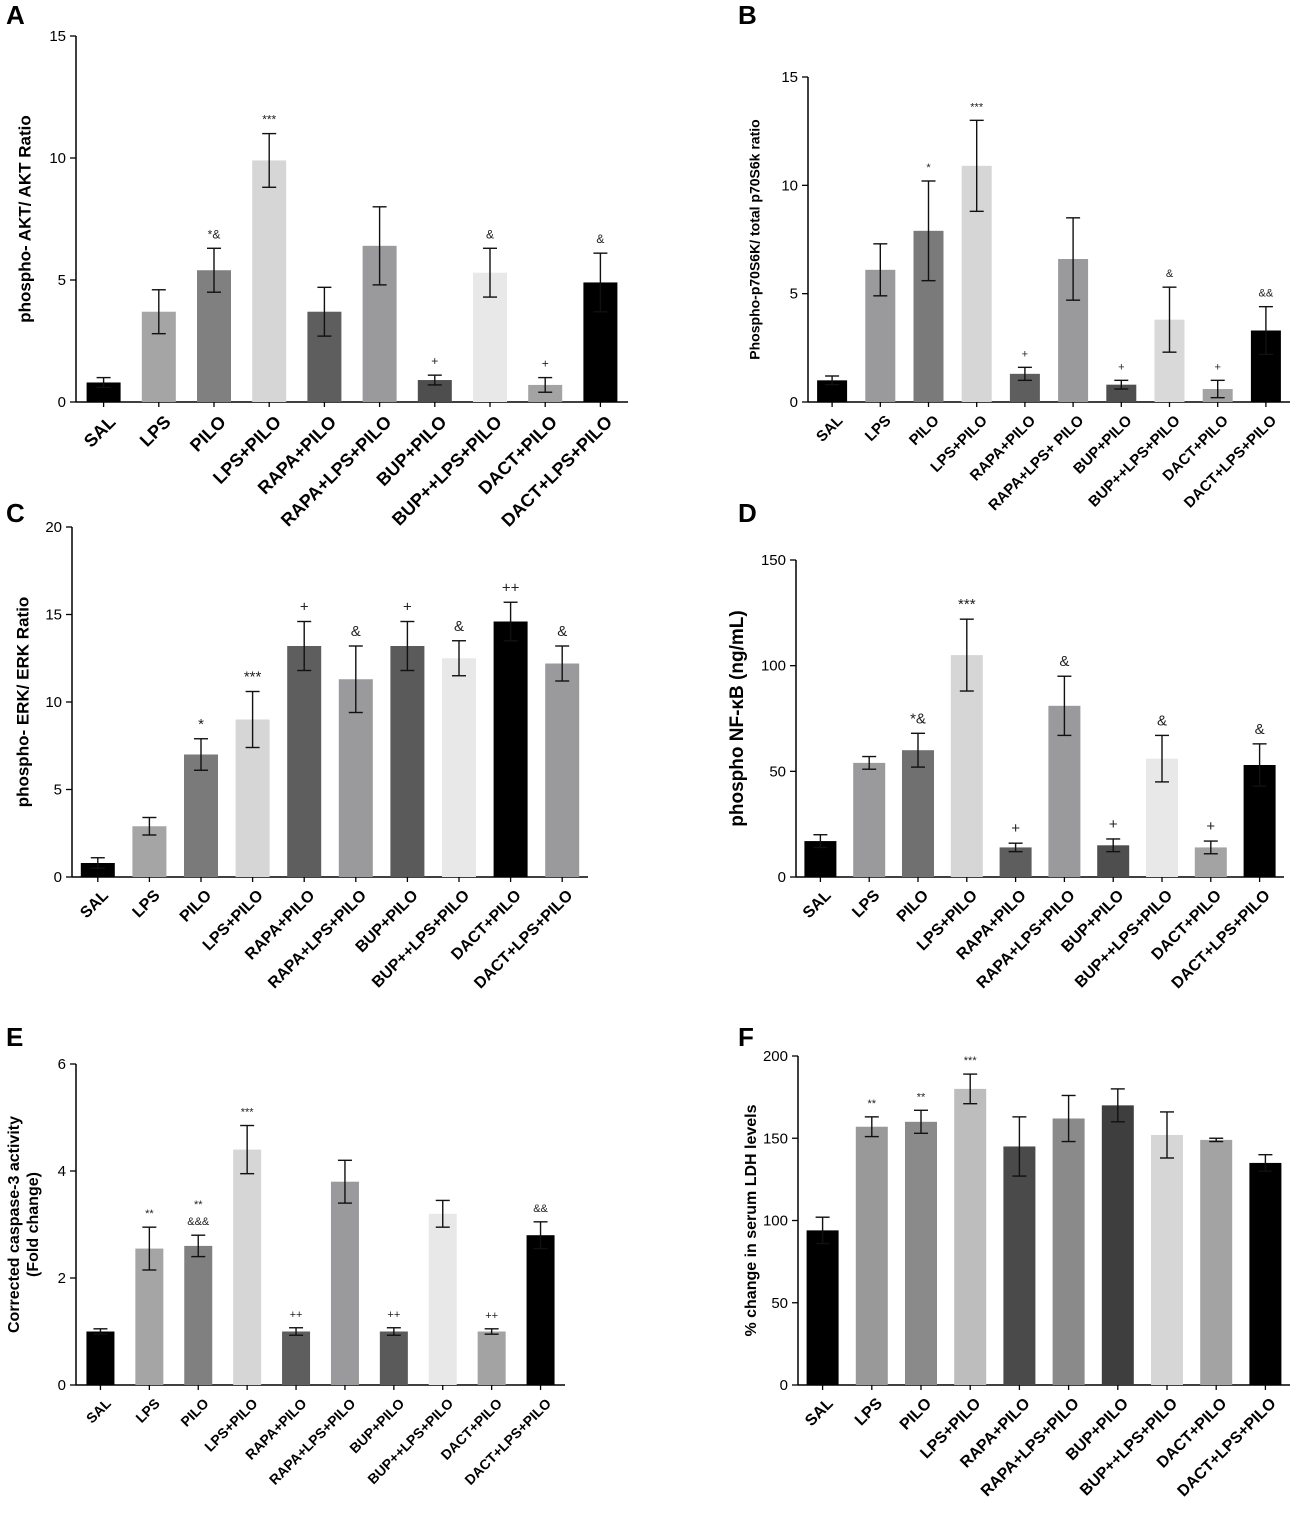 The height and width of the screenshot is (1520, 1298). What do you see at coordinates (15, 15) in the screenshot?
I see `panel-letter: A` at bounding box center [15, 15].